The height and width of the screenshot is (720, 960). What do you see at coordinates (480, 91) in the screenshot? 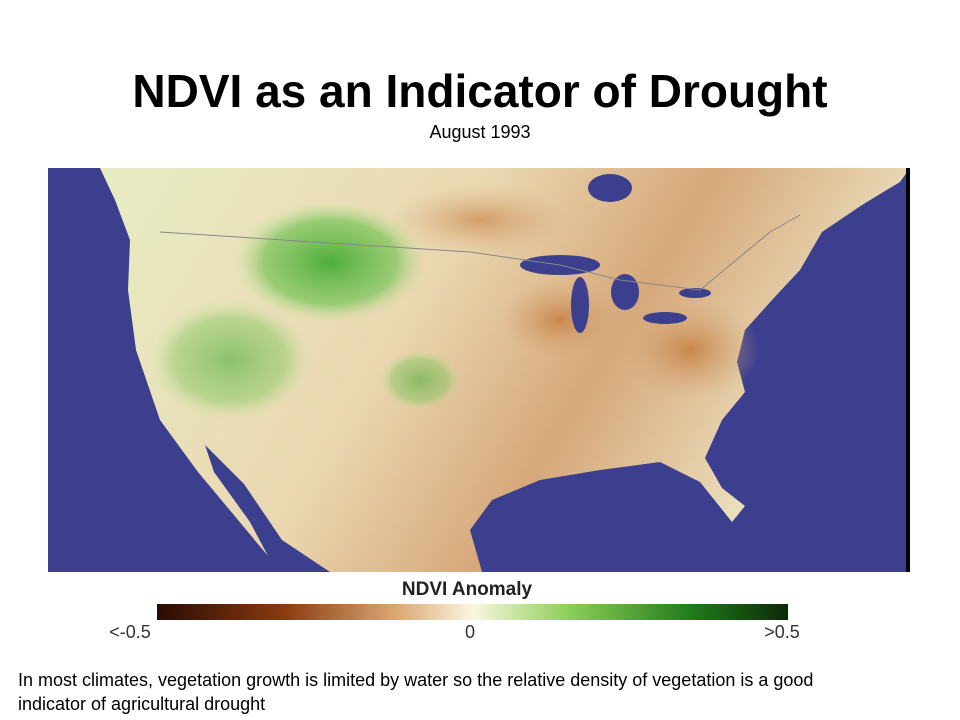
I see `slide-title: NDVI as an Indicator of Drought` at bounding box center [480, 91].